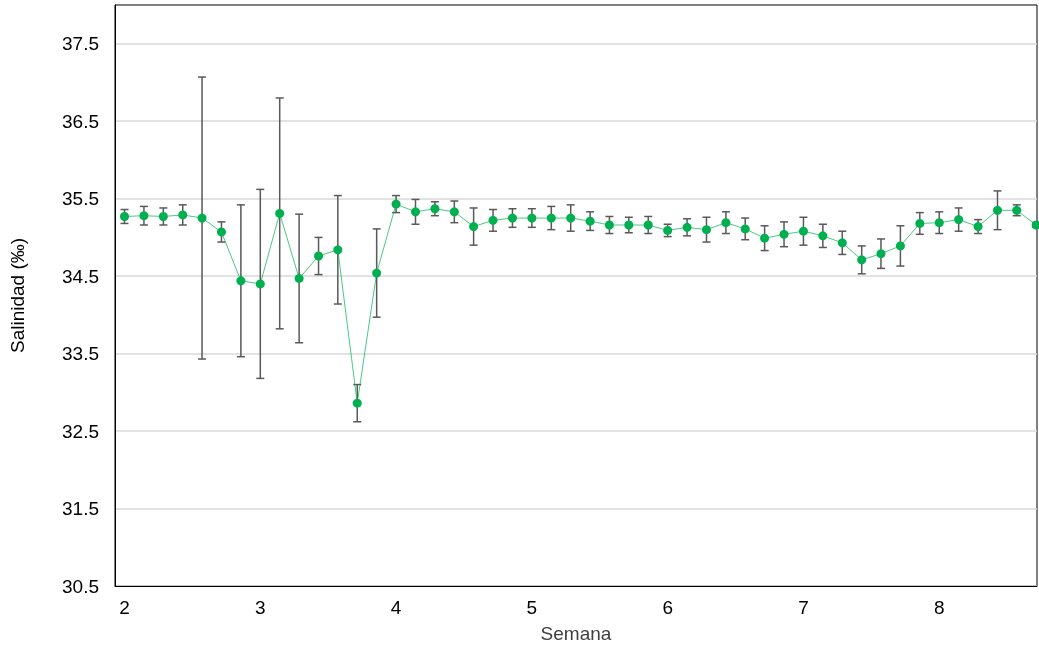 The height and width of the screenshot is (664, 1039). What do you see at coordinates (576, 633) in the screenshot?
I see `x-axis-title: Semana` at bounding box center [576, 633].